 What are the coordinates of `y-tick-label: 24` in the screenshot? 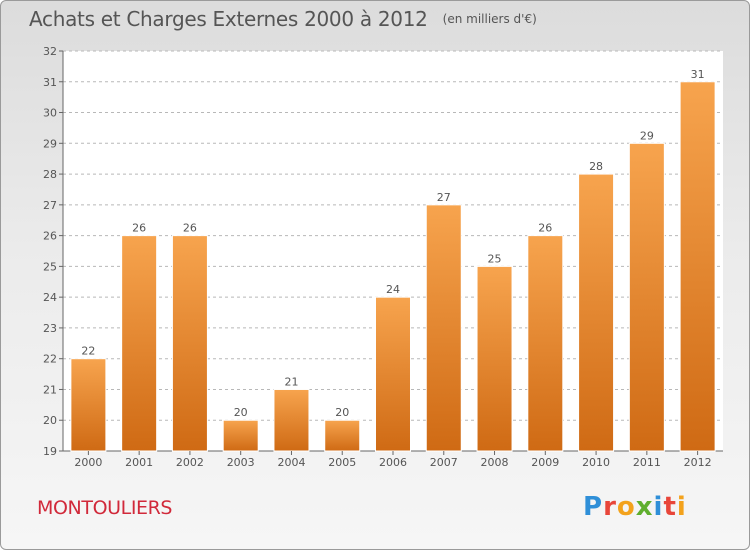 It's located at (50, 297).